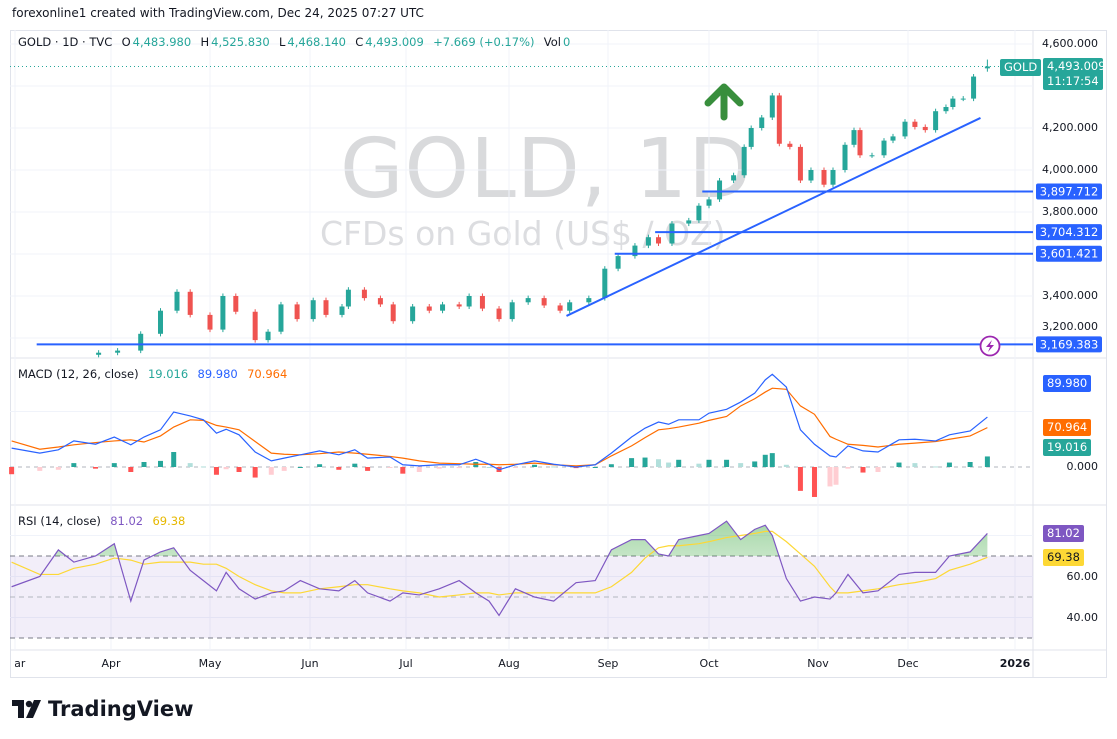  What do you see at coordinates (1069, 232) in the screenshot?
I see `level-price-label: 3,704.312` at bounding box center [1069, 232].